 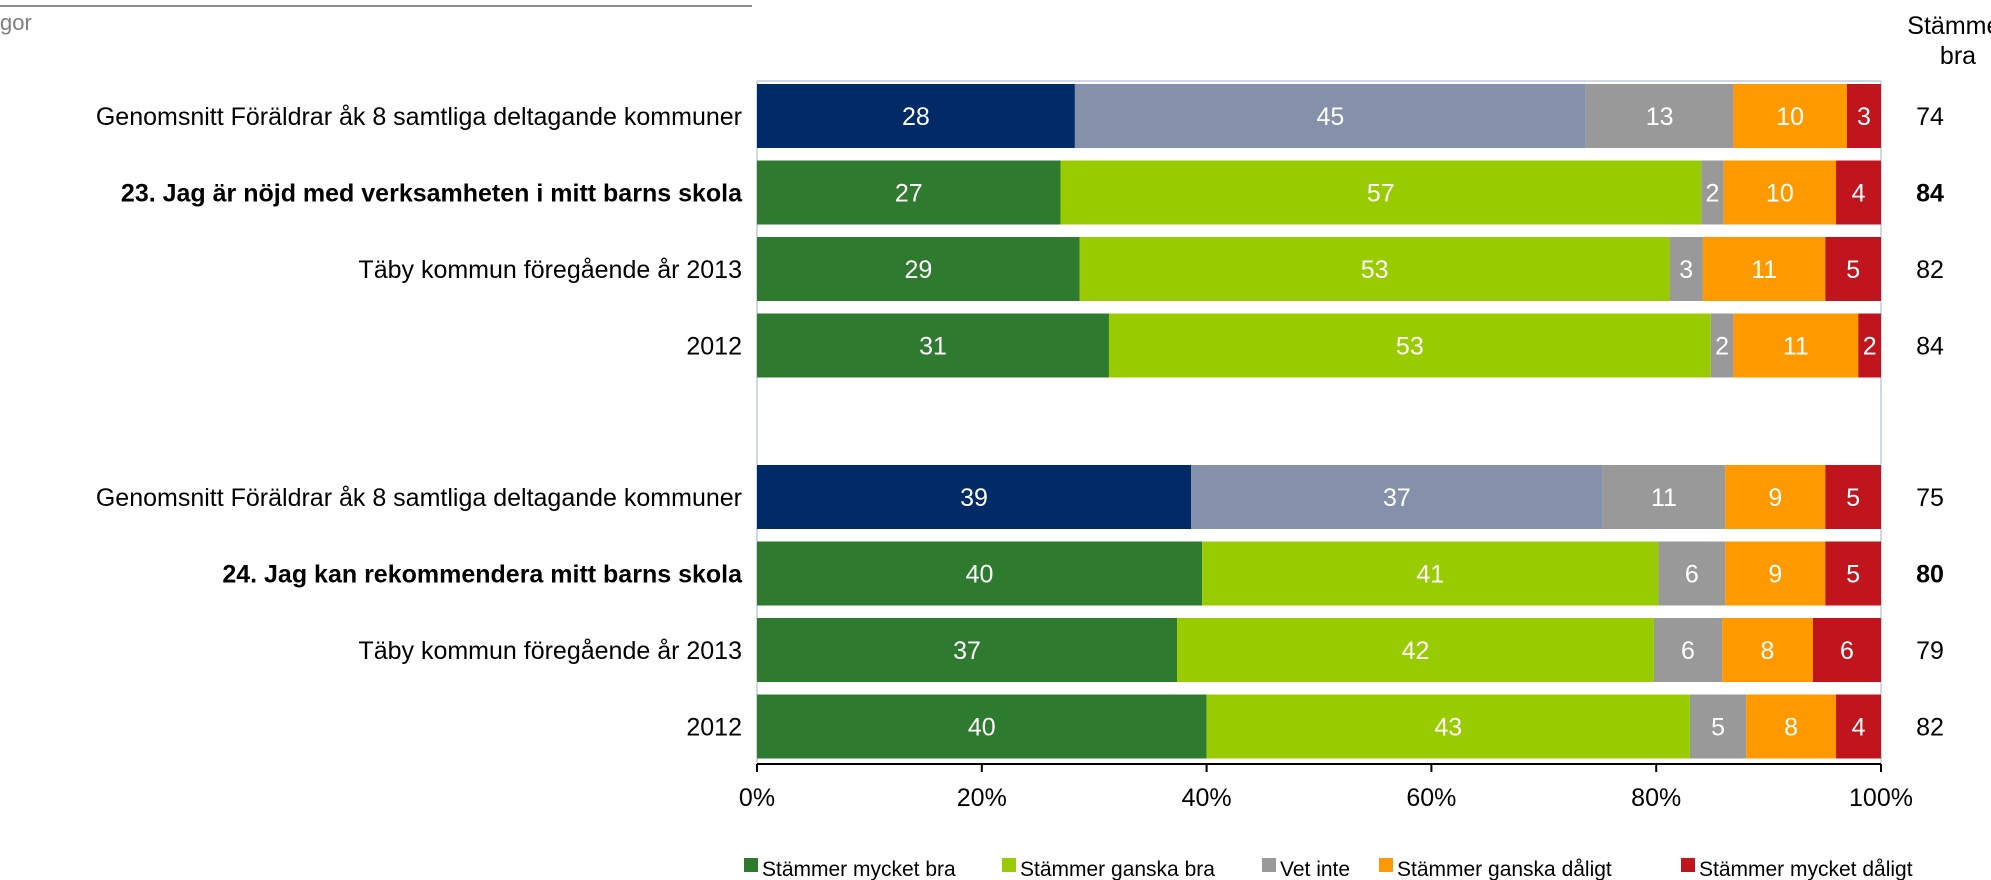 I want to click on data-label: 31, so click(x=933, y=347).